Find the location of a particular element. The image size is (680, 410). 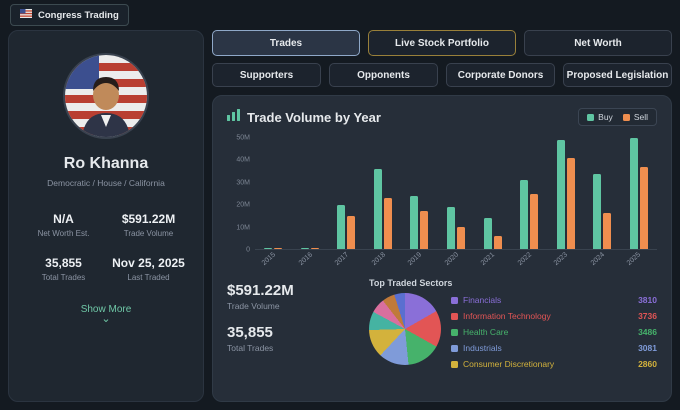

sector-legend-item: Financials 3810 is located at coordinates (554, 300).